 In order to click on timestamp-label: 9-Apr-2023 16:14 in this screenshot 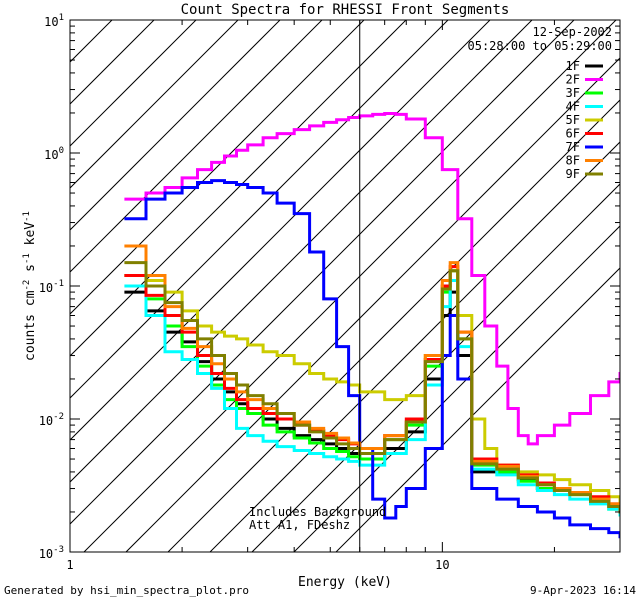, I will do `click(583, 590)`.